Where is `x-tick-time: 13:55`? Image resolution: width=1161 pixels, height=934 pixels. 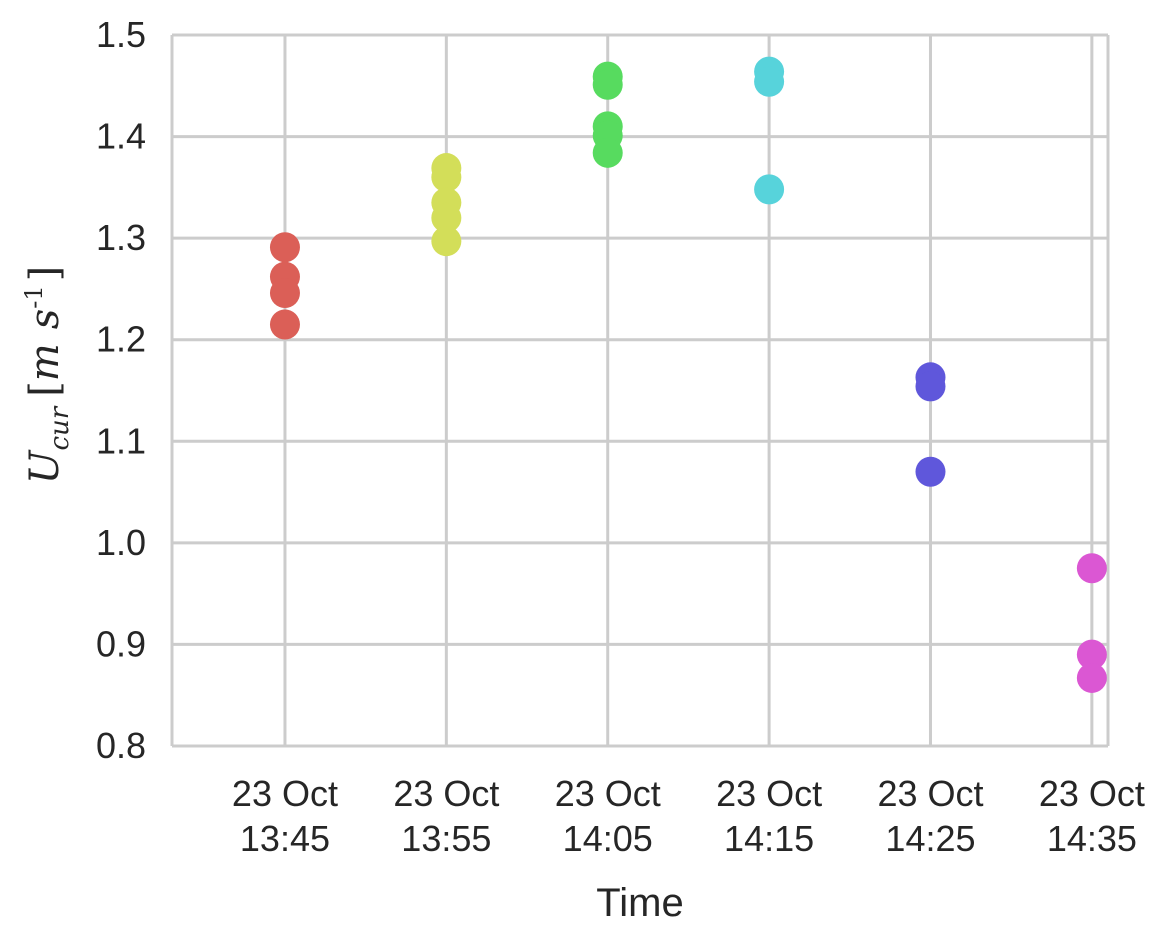 x-tick-time: 13:55 is located at coordinates (446, 838).